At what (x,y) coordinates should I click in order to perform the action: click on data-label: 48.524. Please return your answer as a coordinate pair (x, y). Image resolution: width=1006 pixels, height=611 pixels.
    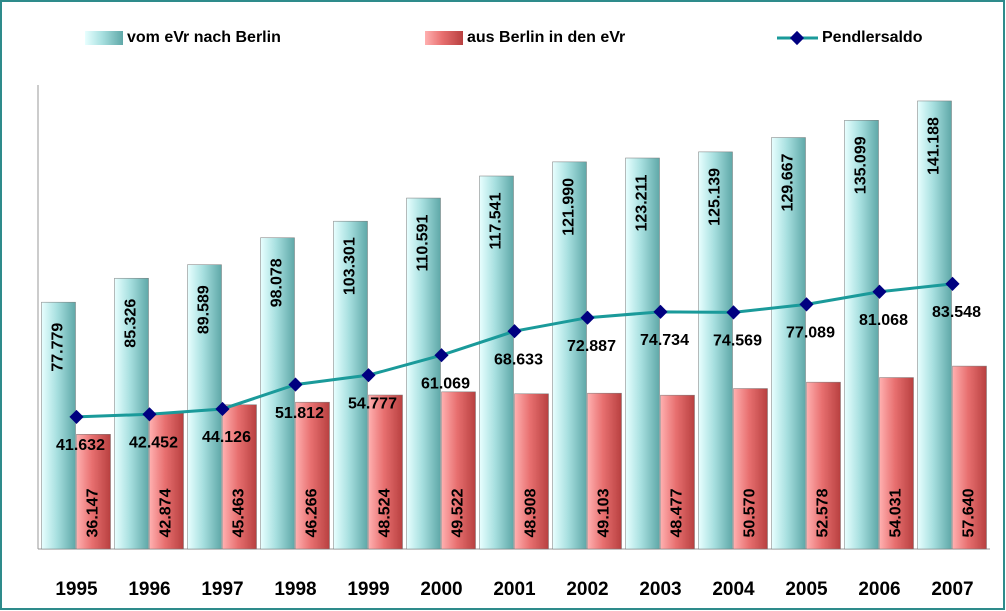
    Looking at the image, I should click on (385, 512).